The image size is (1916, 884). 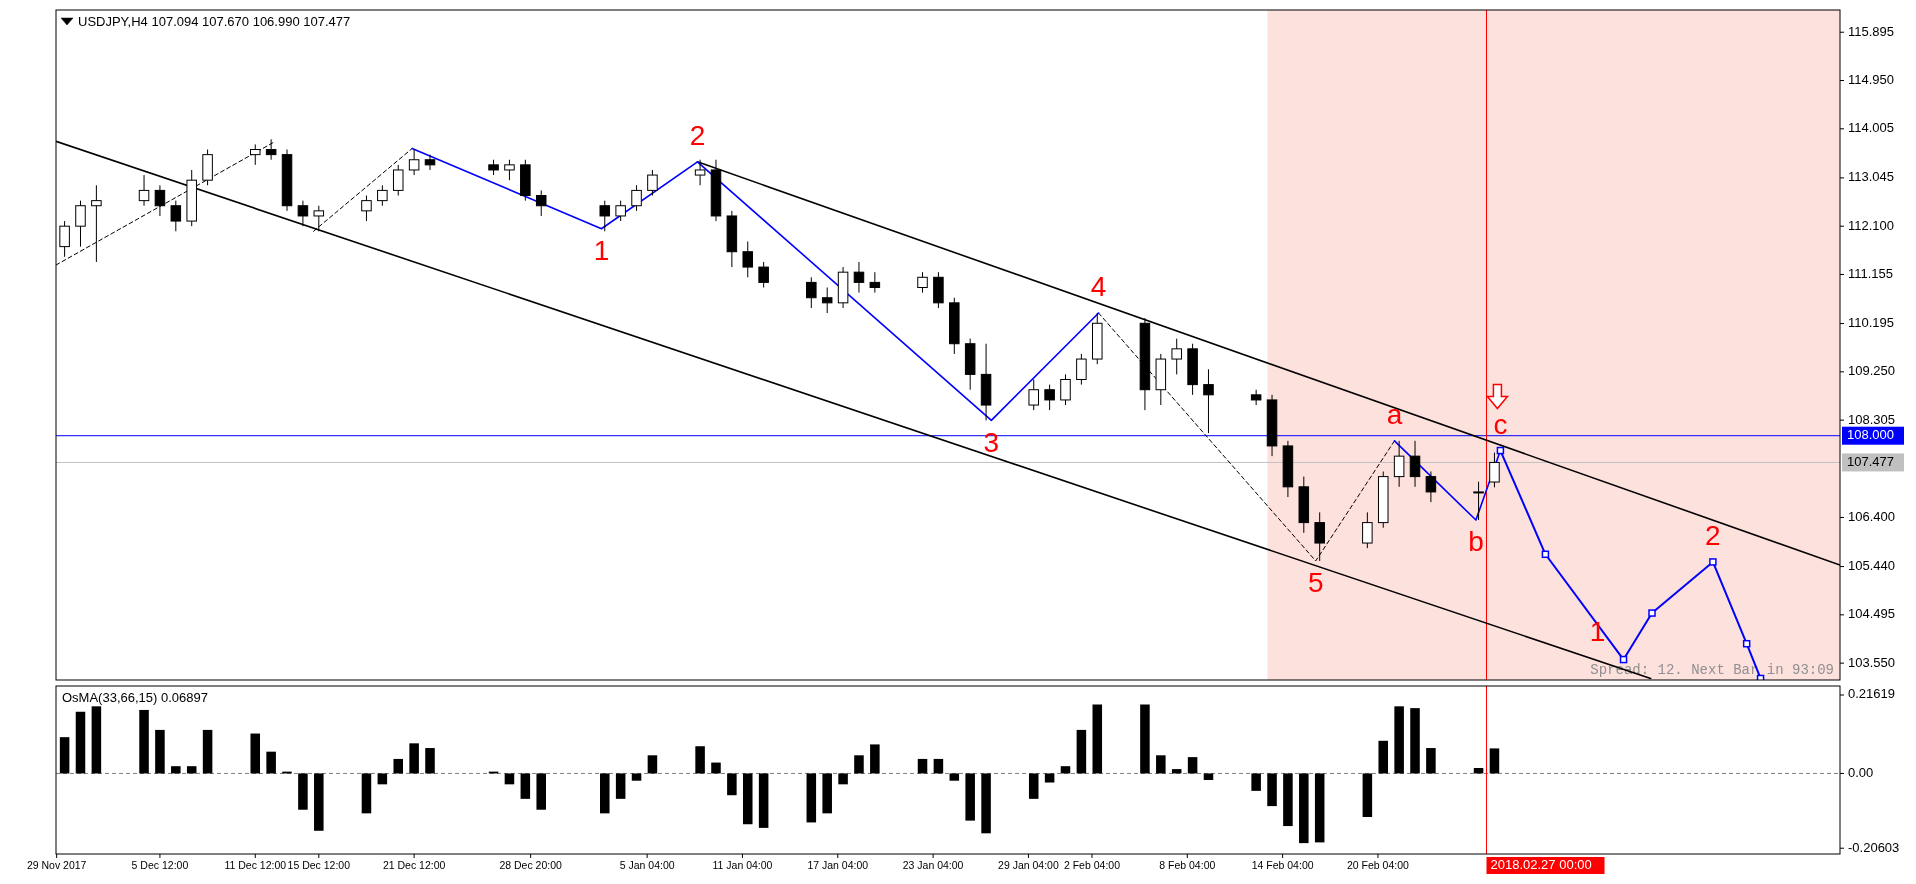 What do you see at coordinates (319, 864) in the screenshot?
I see `x-tick-label: 15 Dec 12:00` at bounding box center [319, 864].